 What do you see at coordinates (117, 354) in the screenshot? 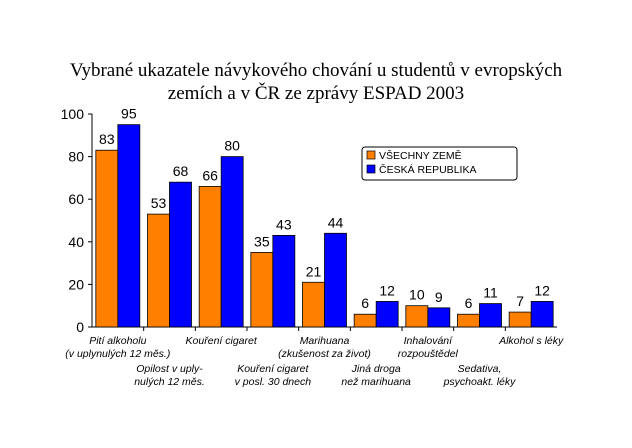
I see `category-label: (v uplynulých 12 měs.)` at bounding box center [117, 354].